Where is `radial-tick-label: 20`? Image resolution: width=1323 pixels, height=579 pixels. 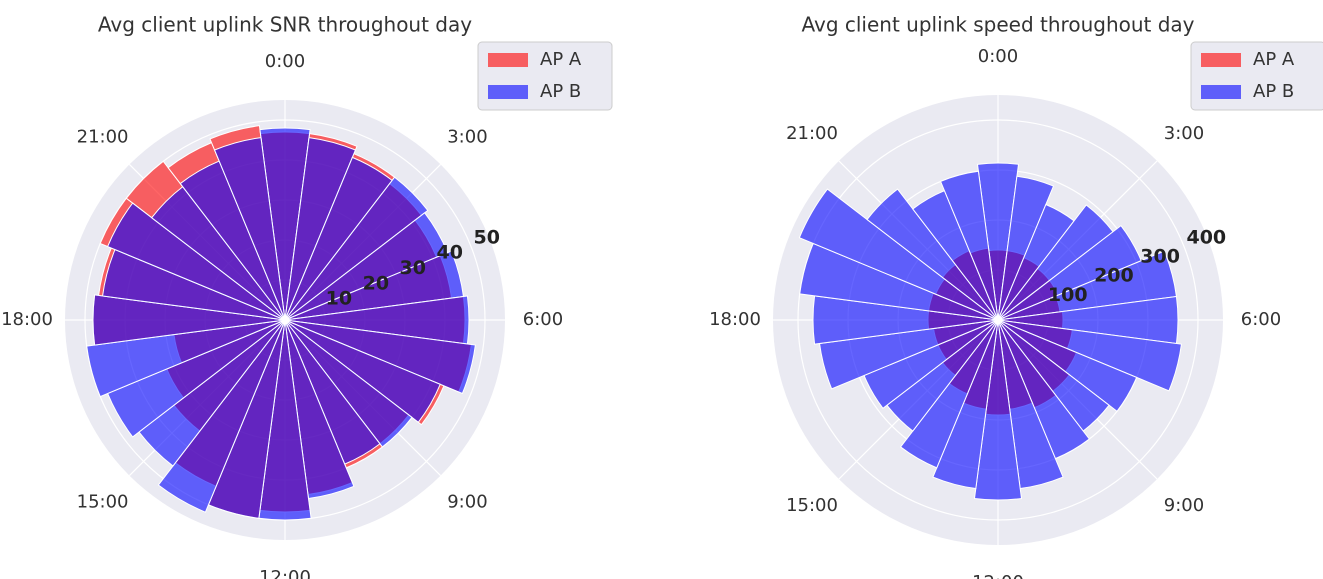 radial-tick-label: 20 is located at coordinates (376, 283).